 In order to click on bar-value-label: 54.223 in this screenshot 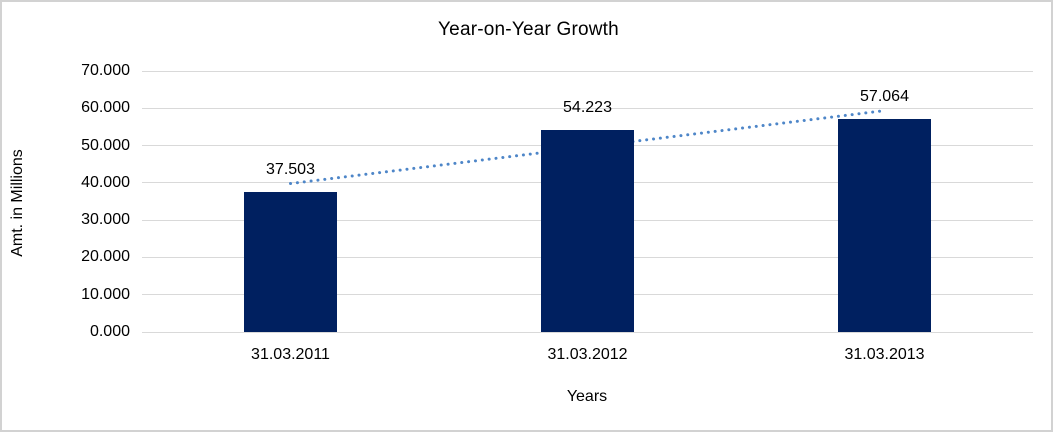, I will do `click(587, 107)`.